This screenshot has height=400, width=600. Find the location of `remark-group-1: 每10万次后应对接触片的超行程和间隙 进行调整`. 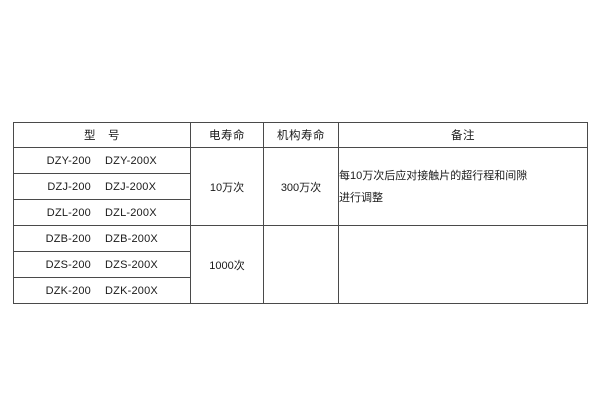

remark-group-1: 每10万次后应对接触片的超行程和间隙 进行调整 is located at coordinates (463, 186).